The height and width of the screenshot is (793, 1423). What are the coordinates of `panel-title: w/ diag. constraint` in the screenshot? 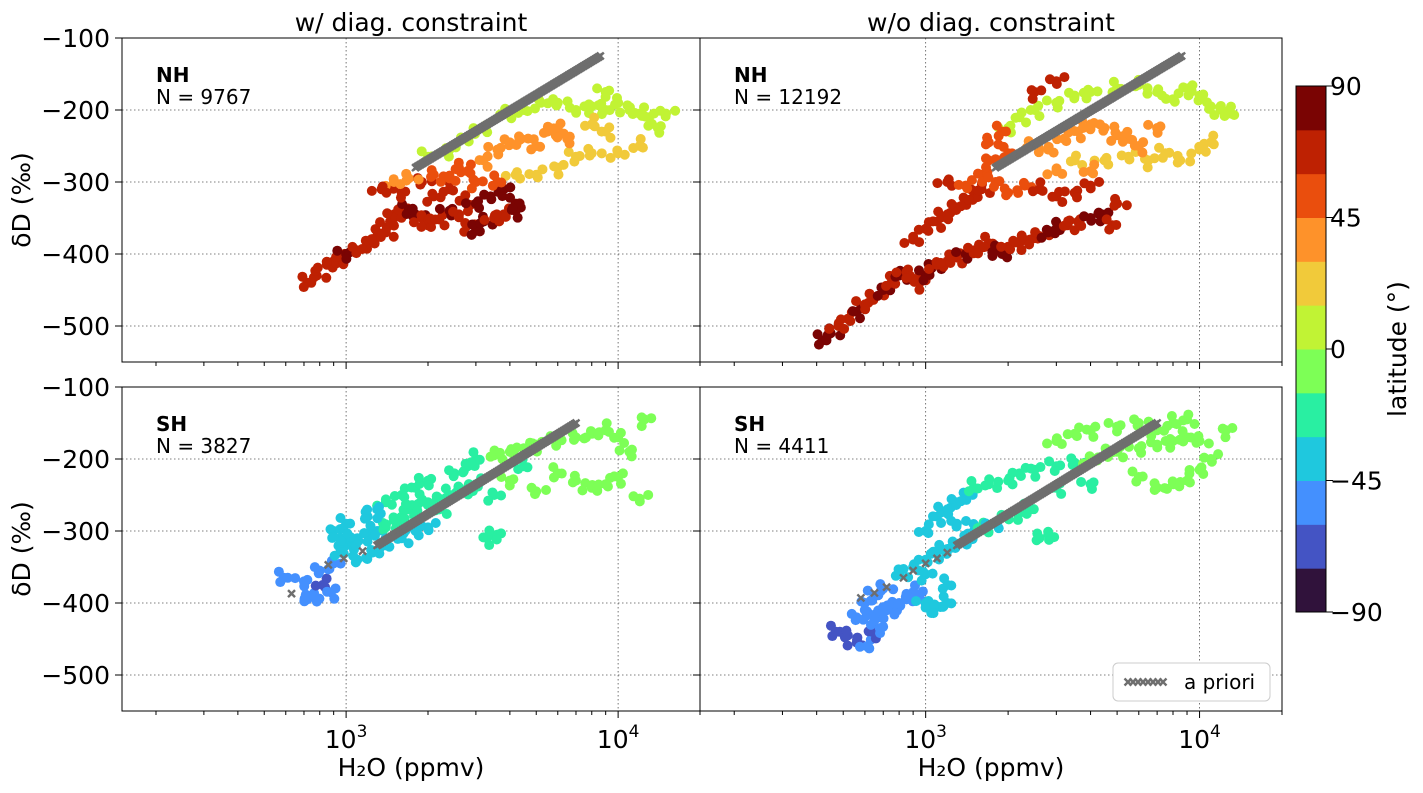 It's located at (411, 22).